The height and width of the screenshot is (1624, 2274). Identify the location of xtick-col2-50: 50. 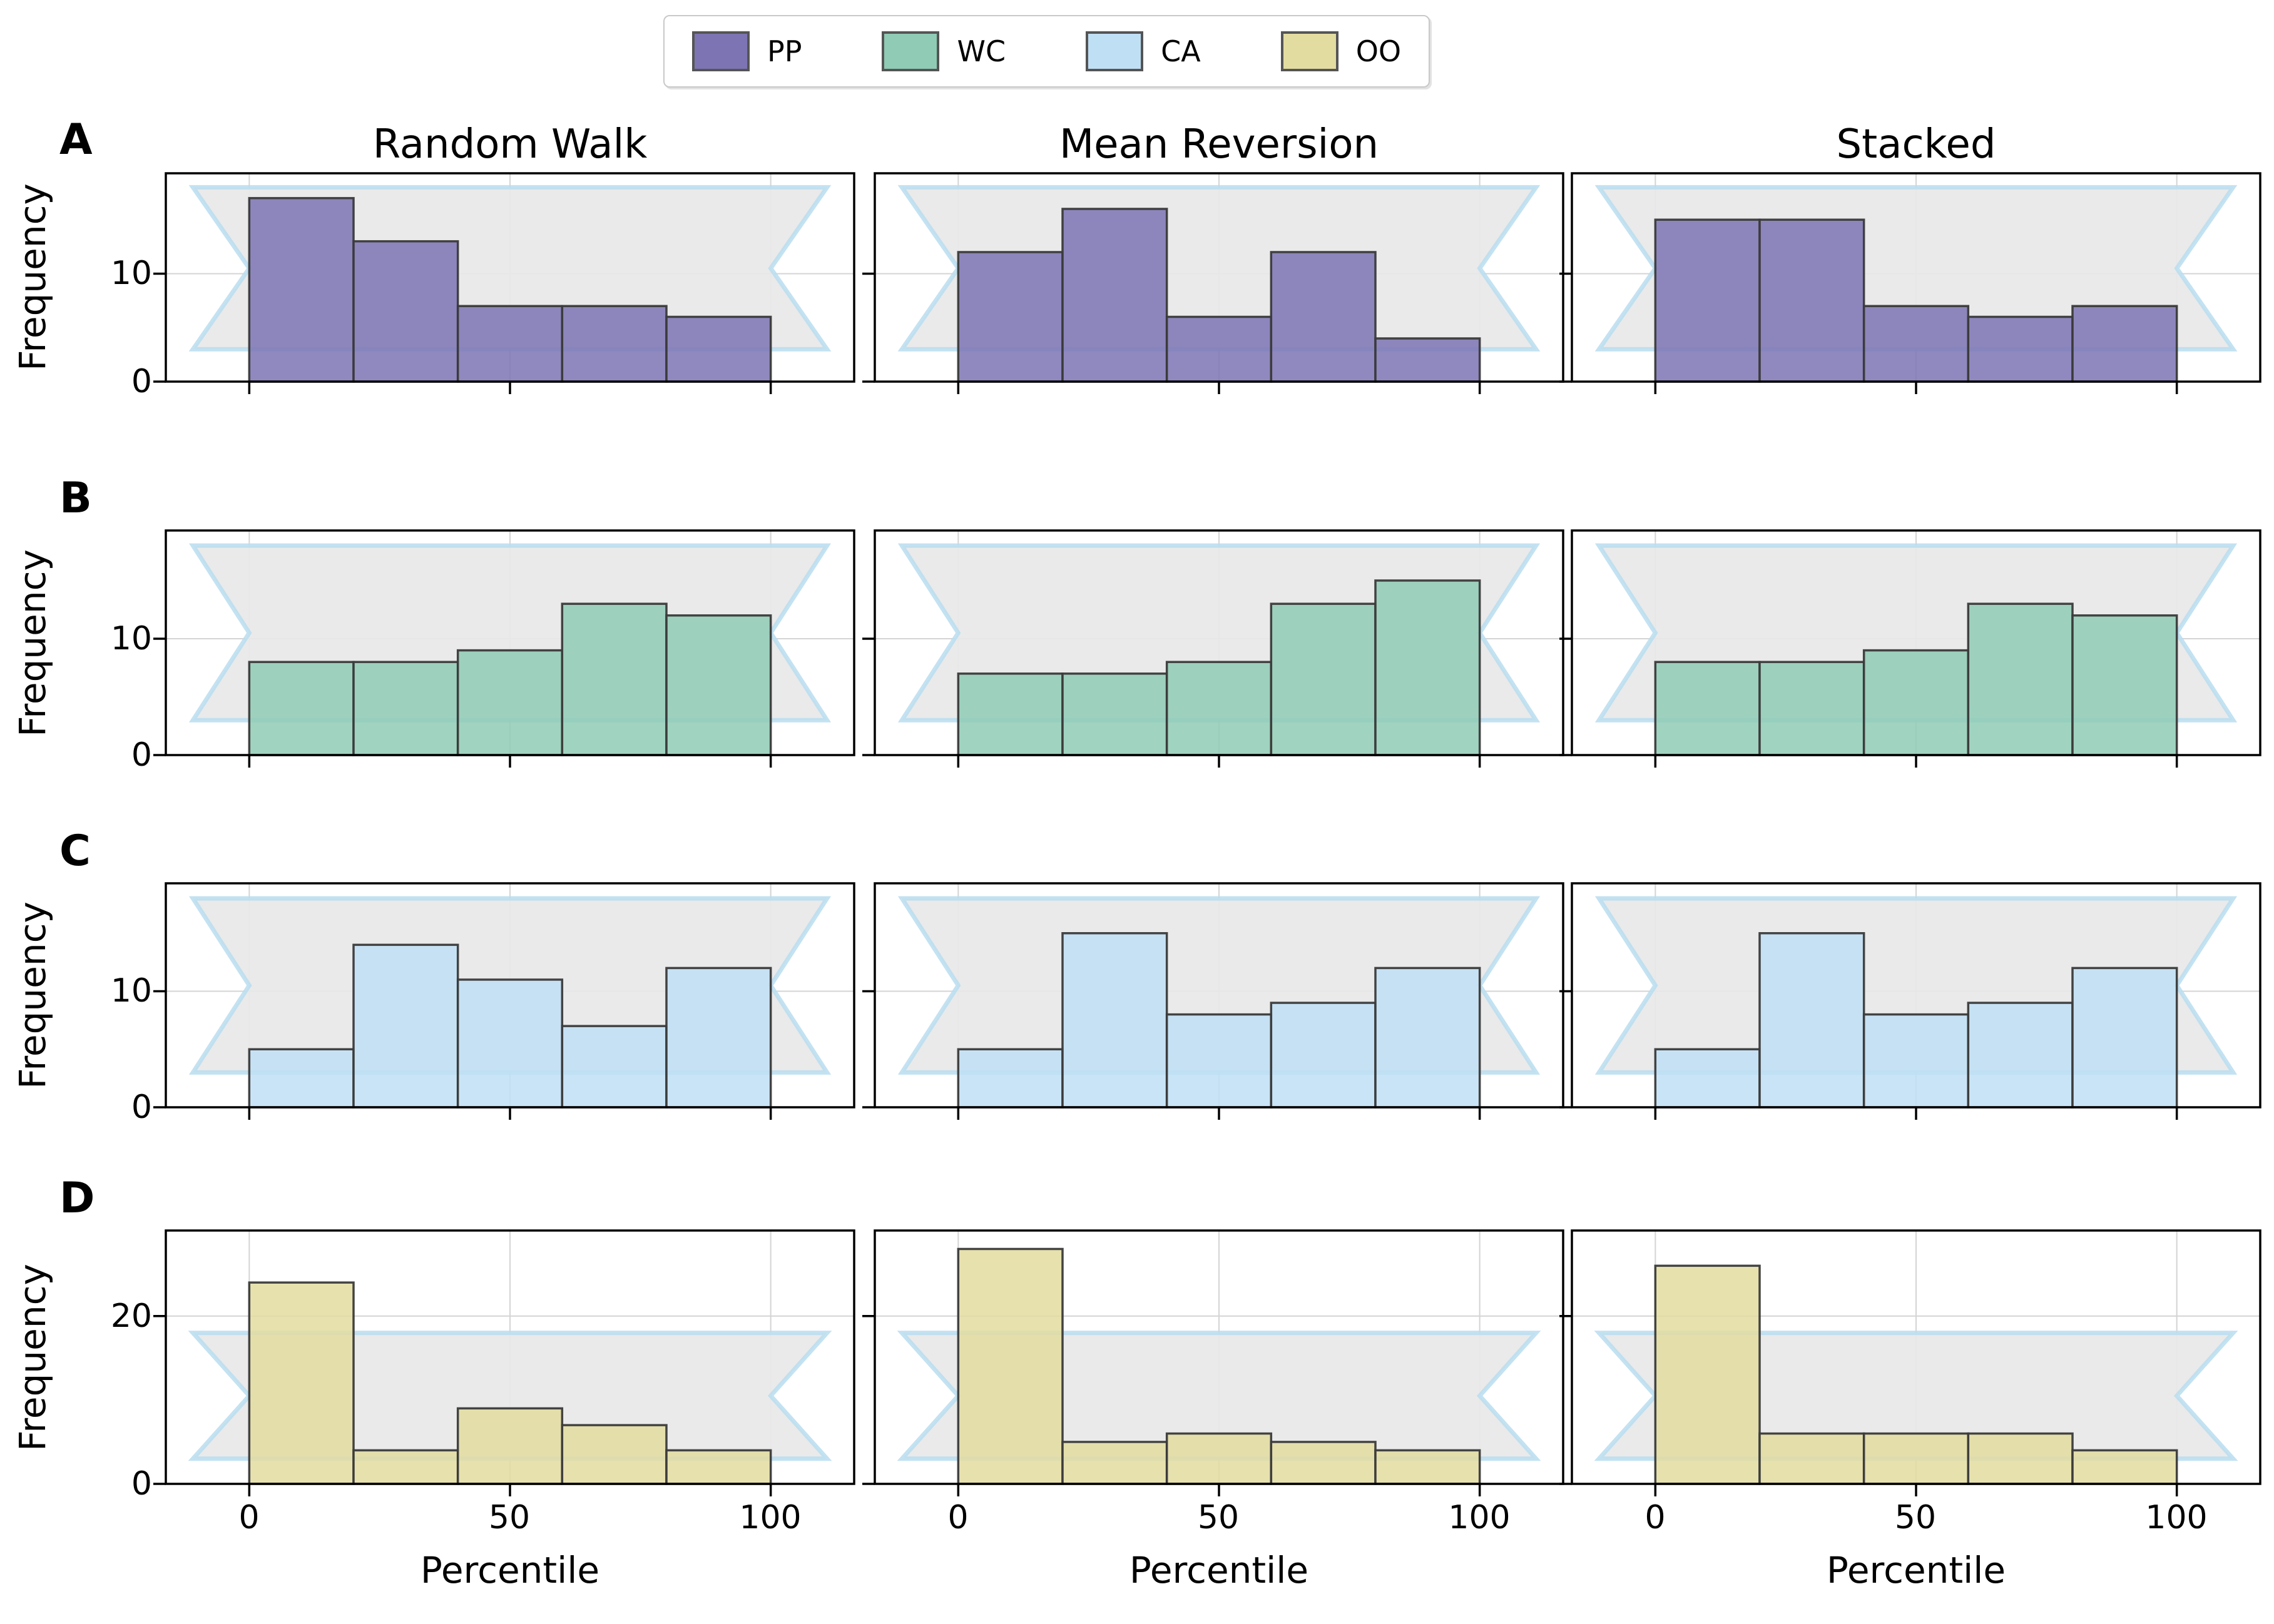
(1218, 1517).